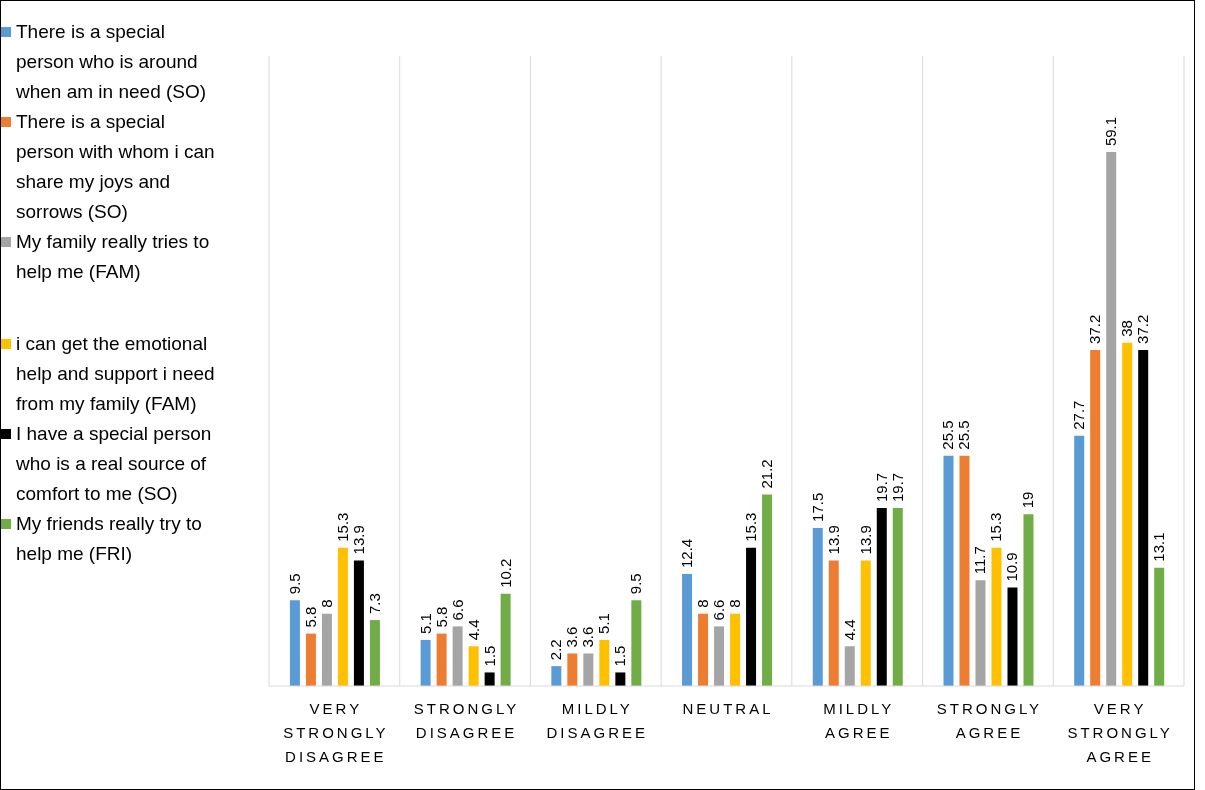 This screenshot has height=790, width=1205. What do you see at coordinates (767, 474) in the screenshot?
I see `data-label: 21.2` at bounding box center [767, 474].